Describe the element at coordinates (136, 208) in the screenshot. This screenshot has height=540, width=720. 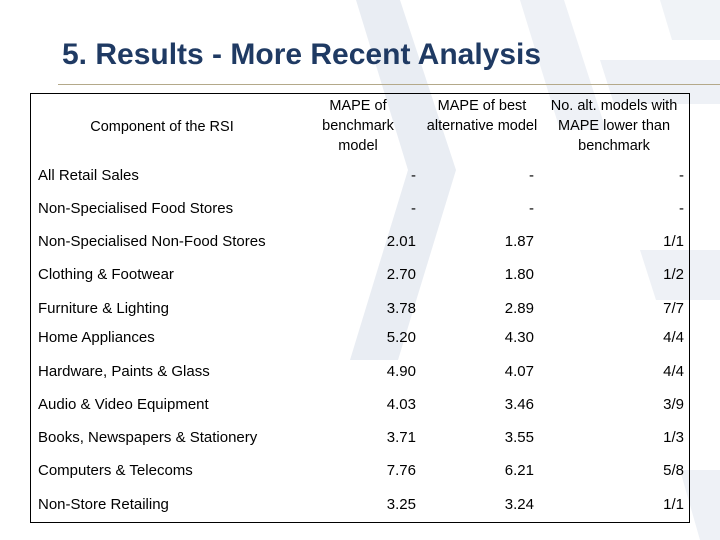
I see `row-component-name: Non-Specialised Food Stores` at that location.